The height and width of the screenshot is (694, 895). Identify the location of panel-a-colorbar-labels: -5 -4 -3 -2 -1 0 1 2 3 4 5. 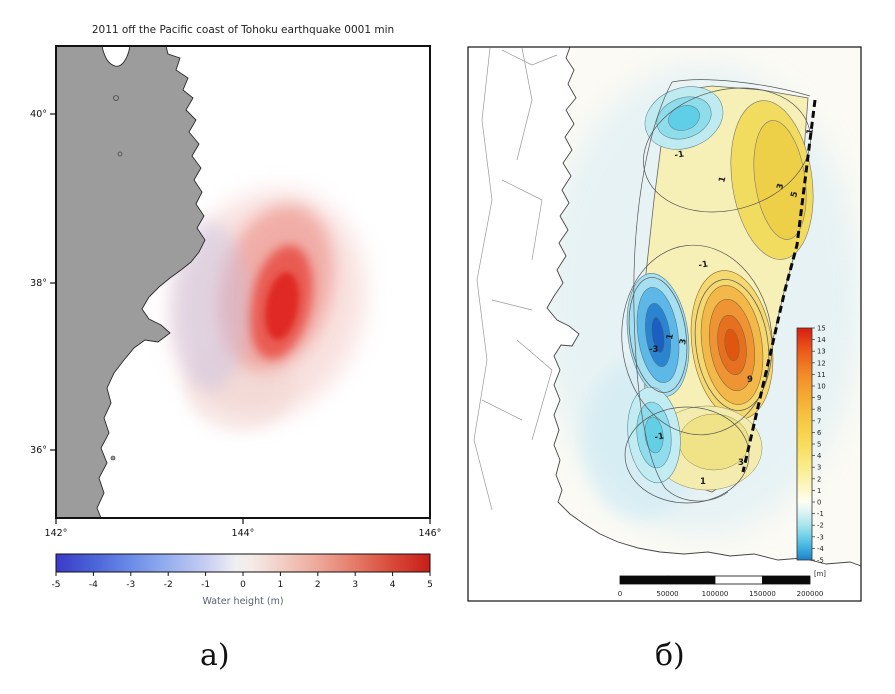
(242, 585).